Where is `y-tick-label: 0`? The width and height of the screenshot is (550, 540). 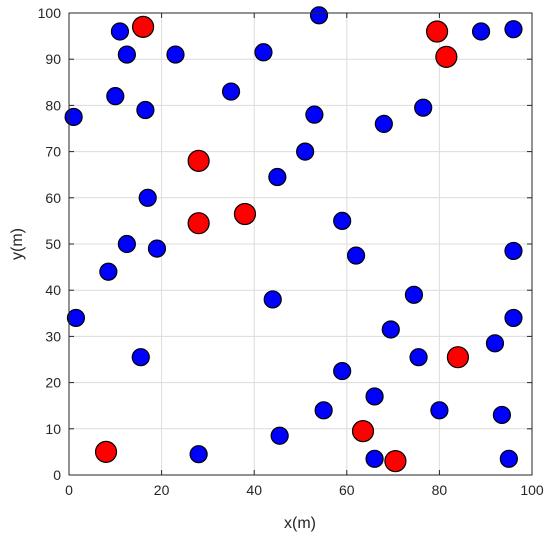
y-tick-label: 0 is located at coordinates (57, 475).